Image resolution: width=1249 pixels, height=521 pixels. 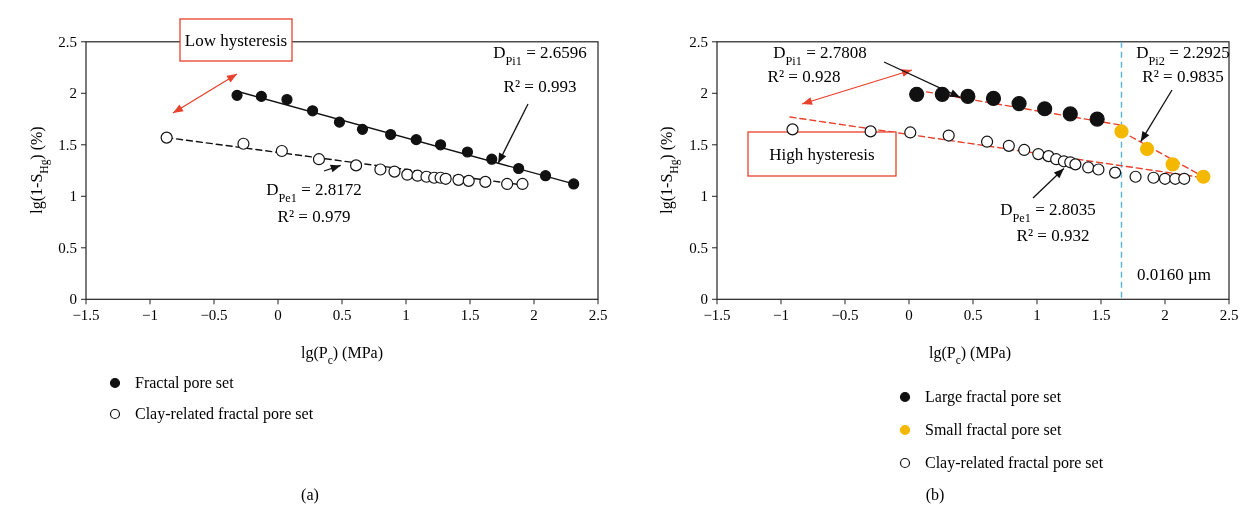 I want to click on annotation: High hysteresis, so click(x=822, y=154).